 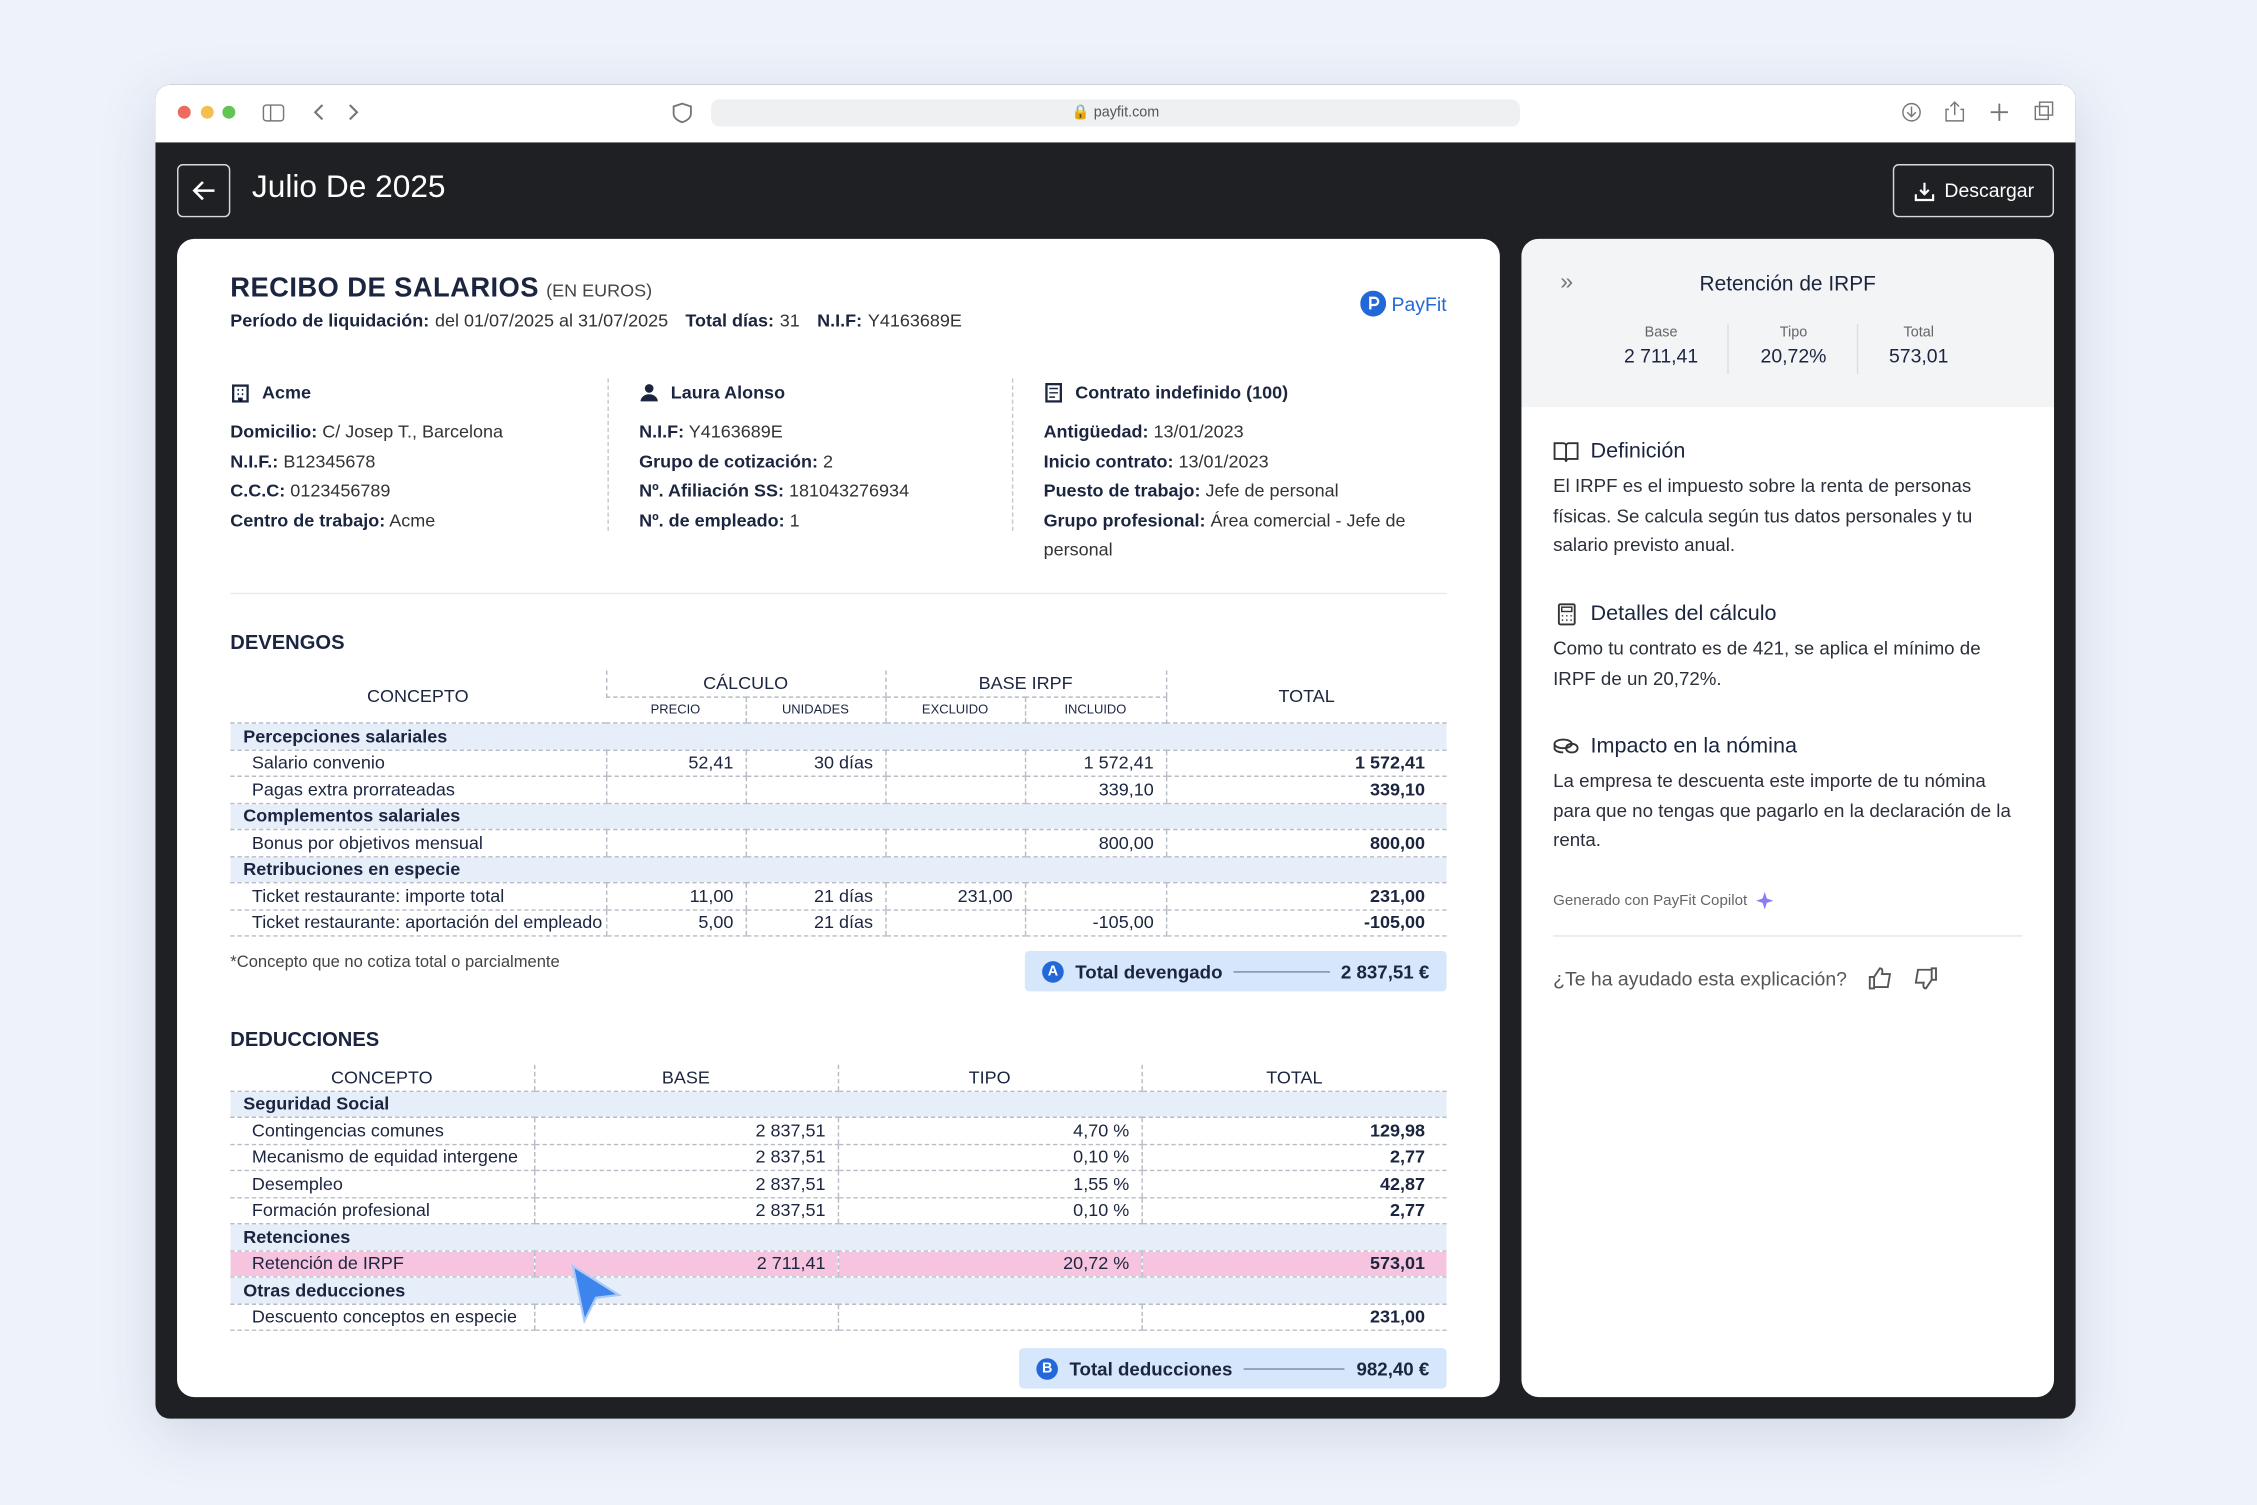 I want to click on column-header: INCLUIDO, so click(x=1095, y=710).